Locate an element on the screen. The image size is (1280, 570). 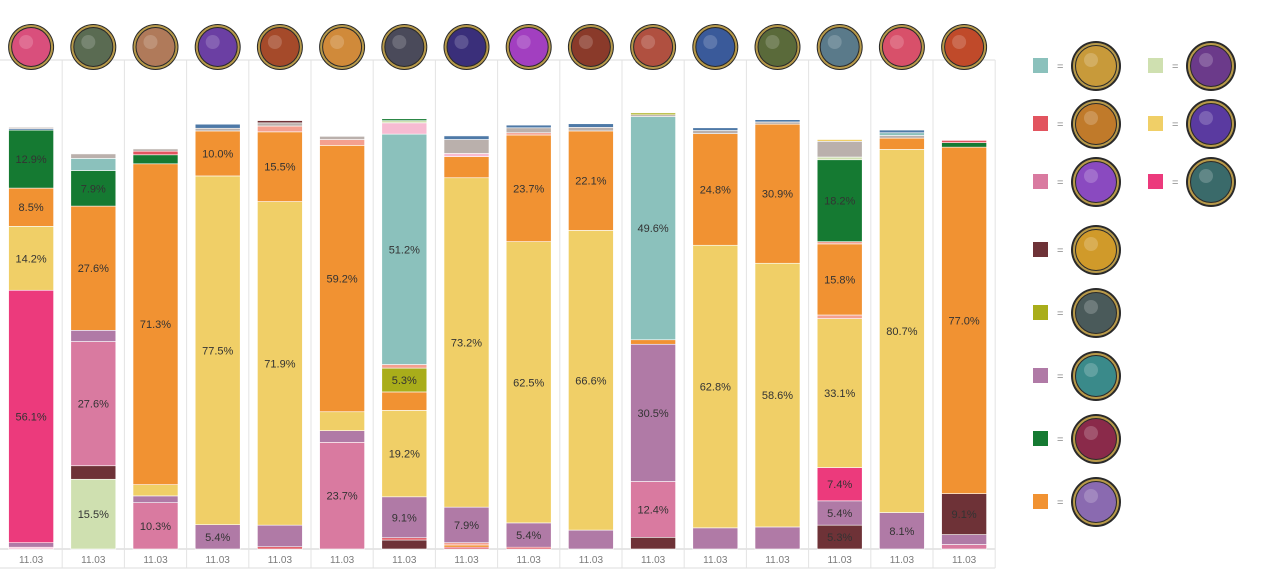
data-label: 56.1% is located at coordinates (30, 417).